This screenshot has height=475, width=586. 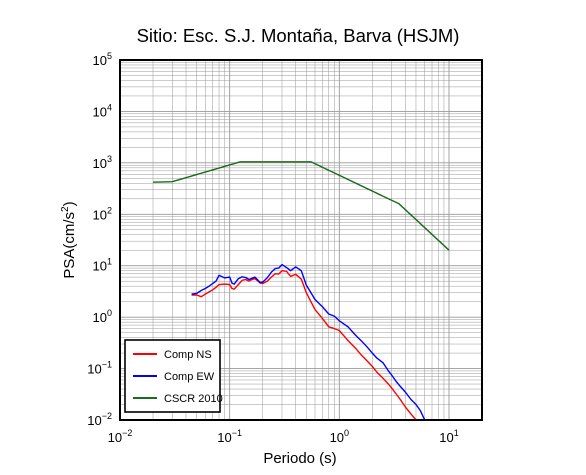 What do you see at coordinates (69, 245) in the screenshot?
I see `y-axis-label-base: PSA(cm/s` at bounding box center [69, 245].